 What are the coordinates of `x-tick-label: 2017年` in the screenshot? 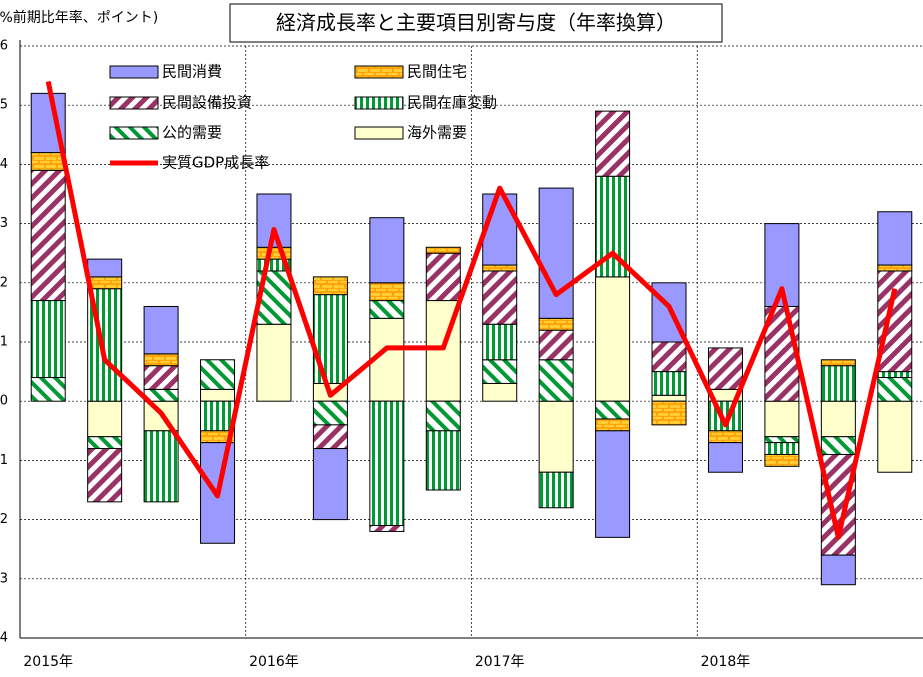 It's located at (500, 662).